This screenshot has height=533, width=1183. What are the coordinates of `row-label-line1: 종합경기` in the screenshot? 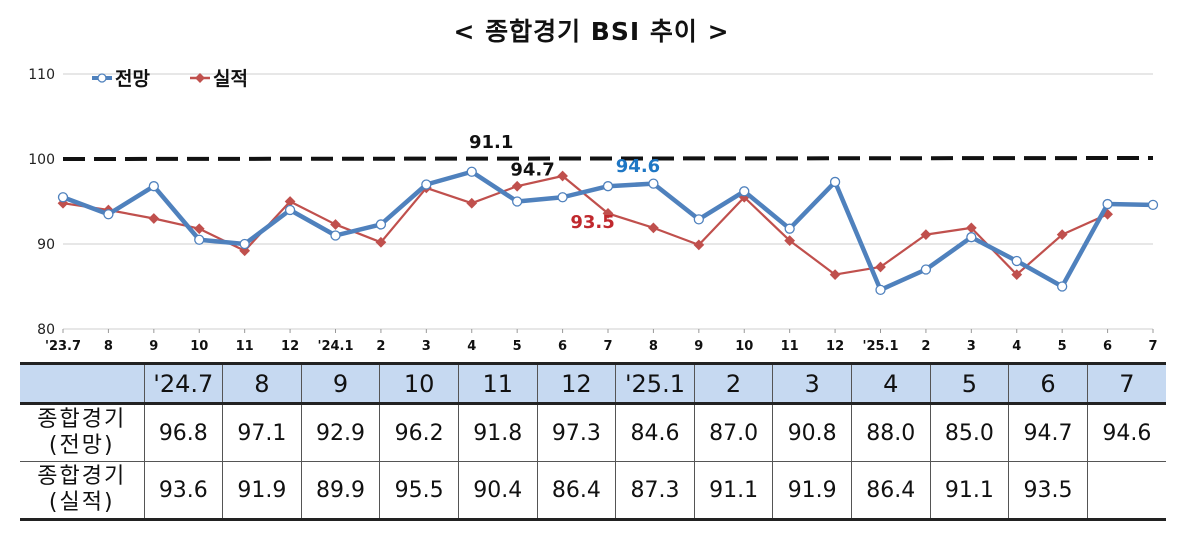 It's located at (82, 476).